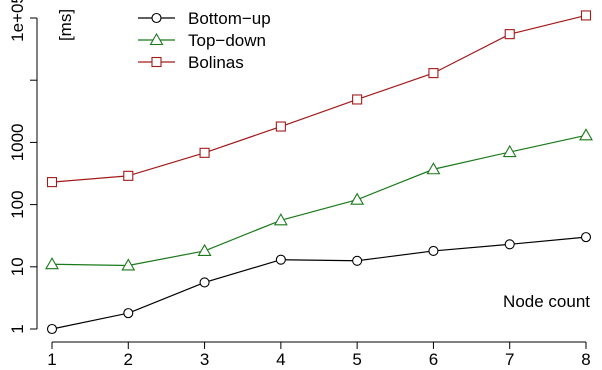 This screenshot has width=602, height=370. I want to click on y-tick-label: 10, so click(17, 266).